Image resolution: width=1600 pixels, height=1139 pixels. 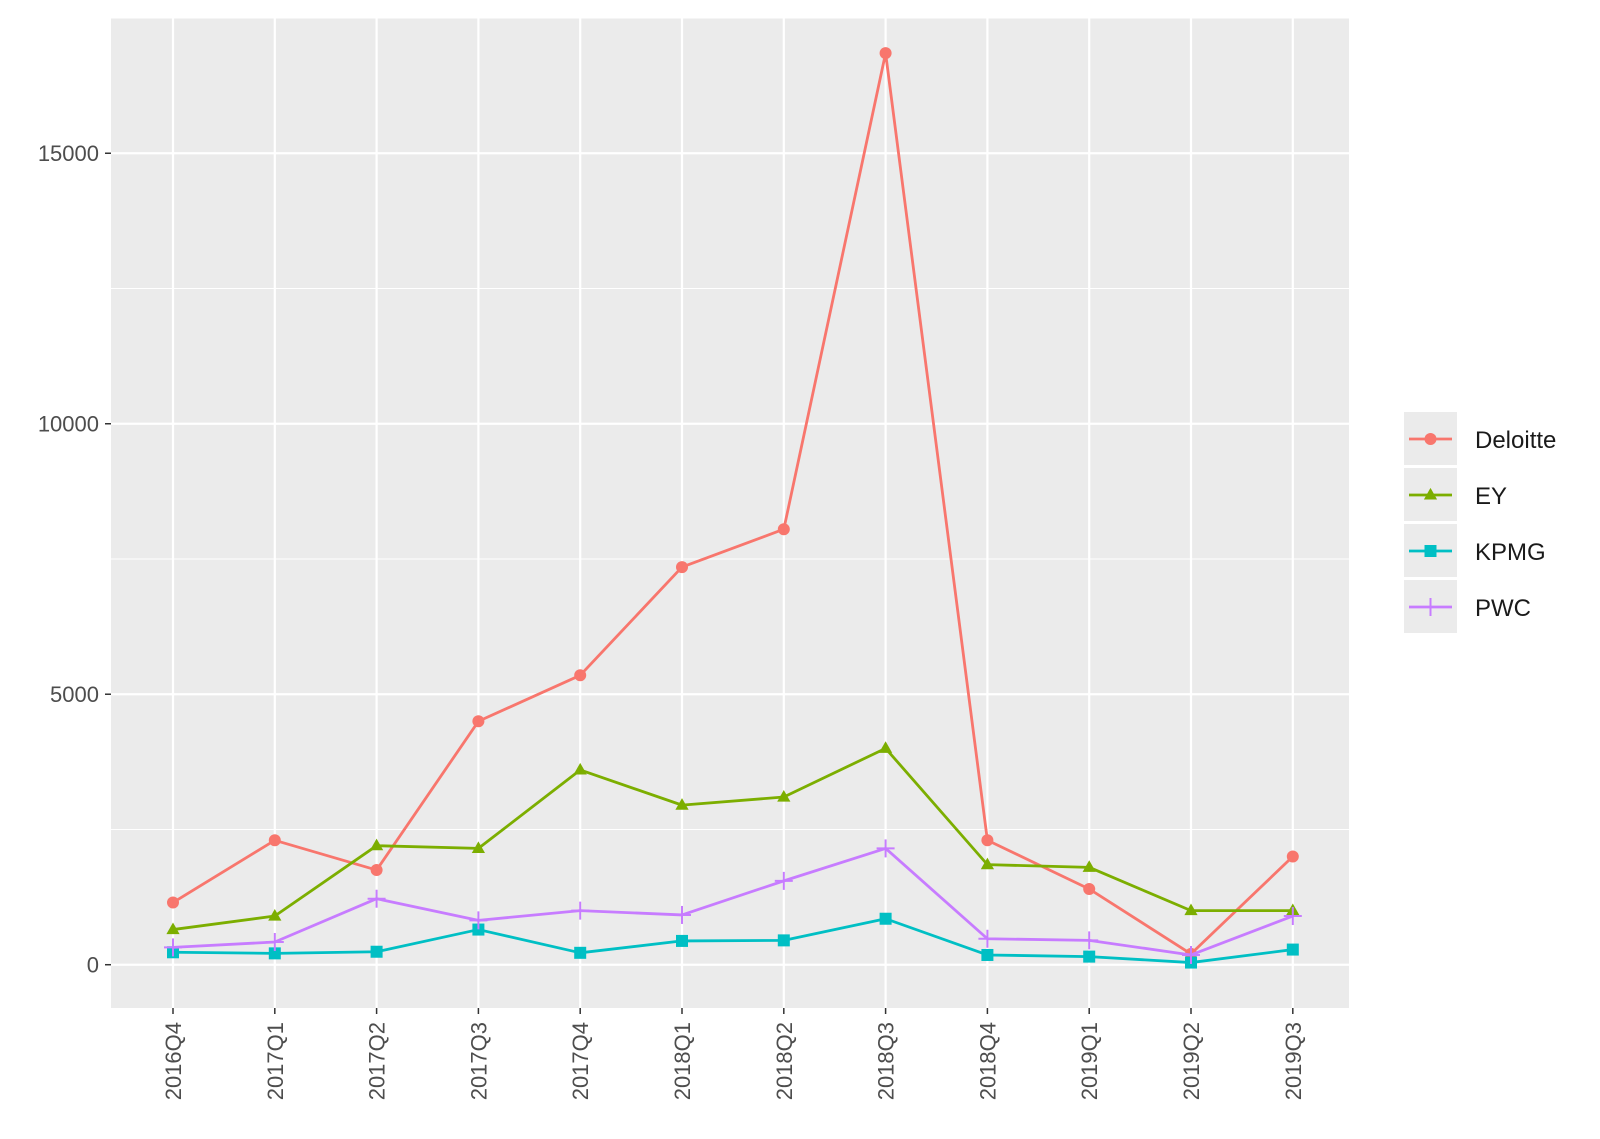 I want to click on y-tick-label: 0, so click(x=93, y=965).